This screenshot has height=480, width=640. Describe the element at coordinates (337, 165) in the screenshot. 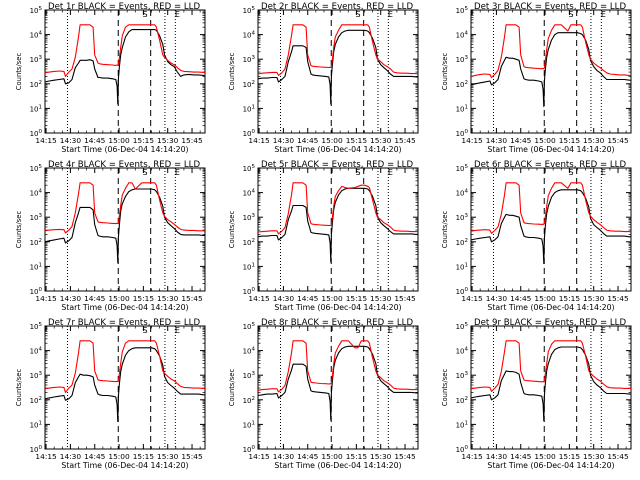

I see `panel-title: Det 5r BLACK = Events, RED = LLD` at that location.